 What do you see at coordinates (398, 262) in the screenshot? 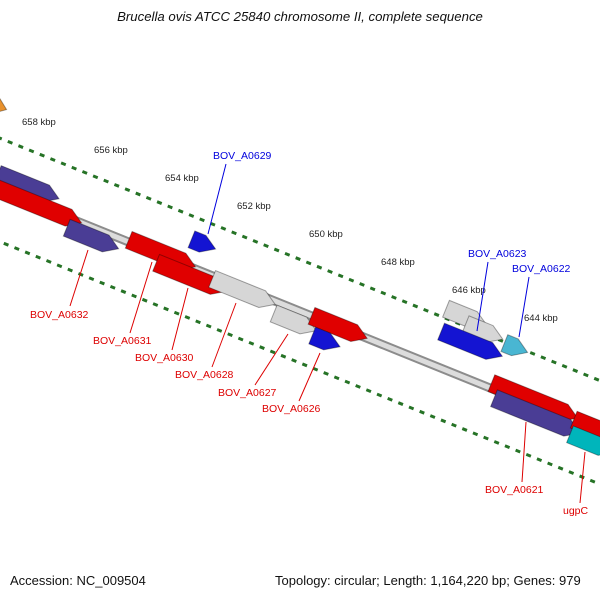
I see `ruler-label: 648 kbp` at bounding box center [398, 262].